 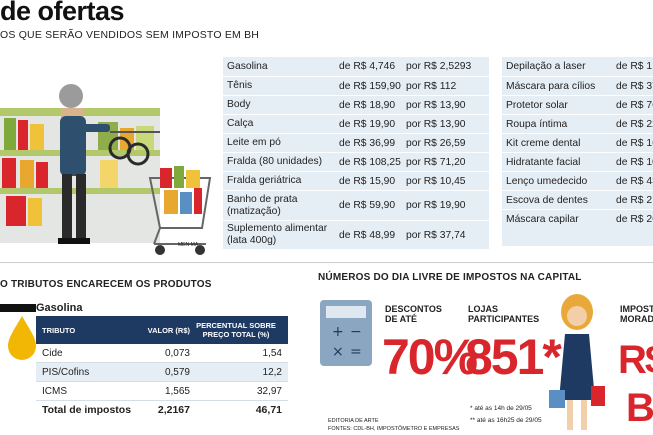 What do you see at coordinates (168, 330) in the screenshot?
I see `column-header: VALOR (R$)` at bounding box center [168, 330].